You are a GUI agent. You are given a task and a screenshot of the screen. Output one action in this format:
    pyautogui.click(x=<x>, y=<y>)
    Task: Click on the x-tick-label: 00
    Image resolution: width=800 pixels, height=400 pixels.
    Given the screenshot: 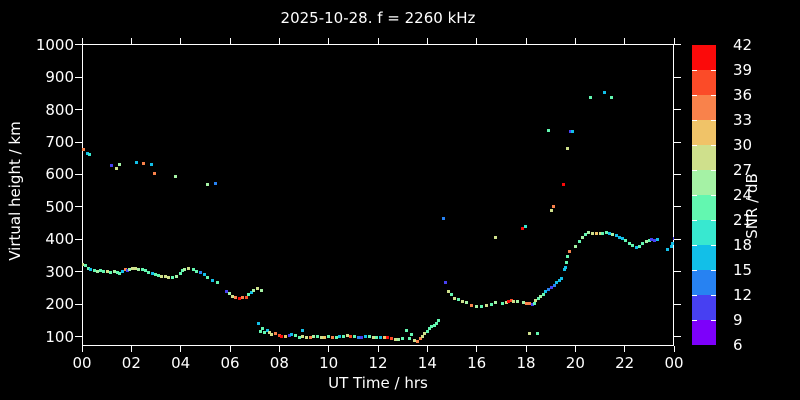 What is the action you would take?
    pyautogui.click(x=82, y=363)
    